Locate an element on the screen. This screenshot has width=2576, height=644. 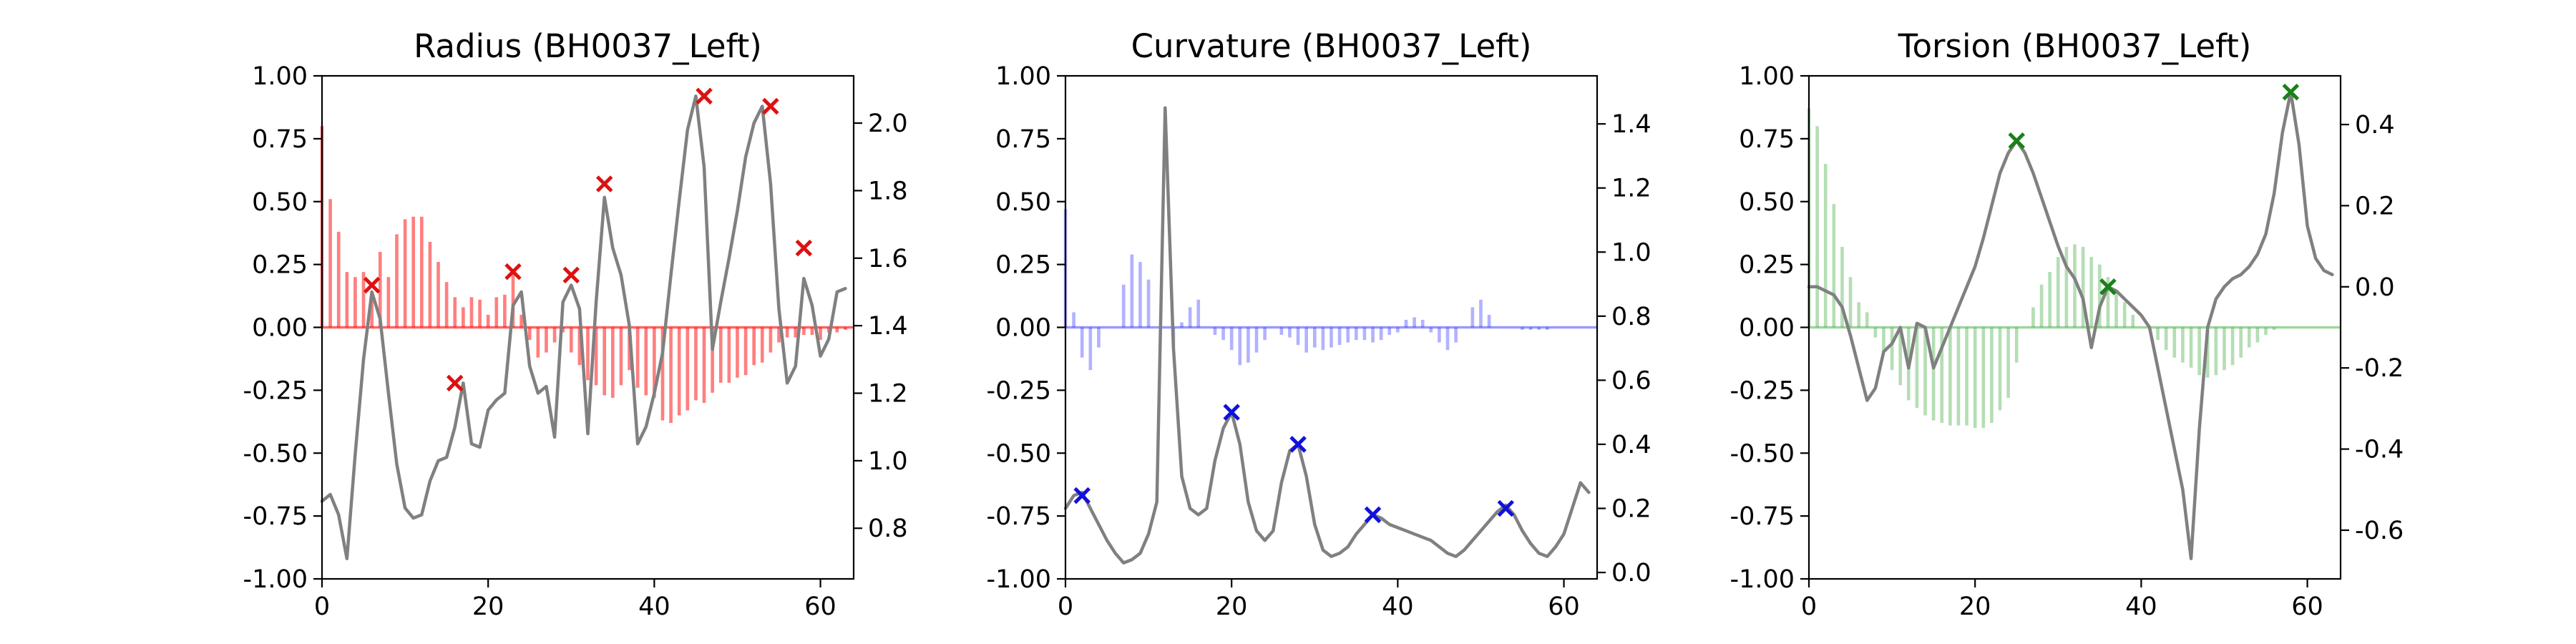
curvature-y2-tick-label: 0.6 is located at coordinates (1631, 380).